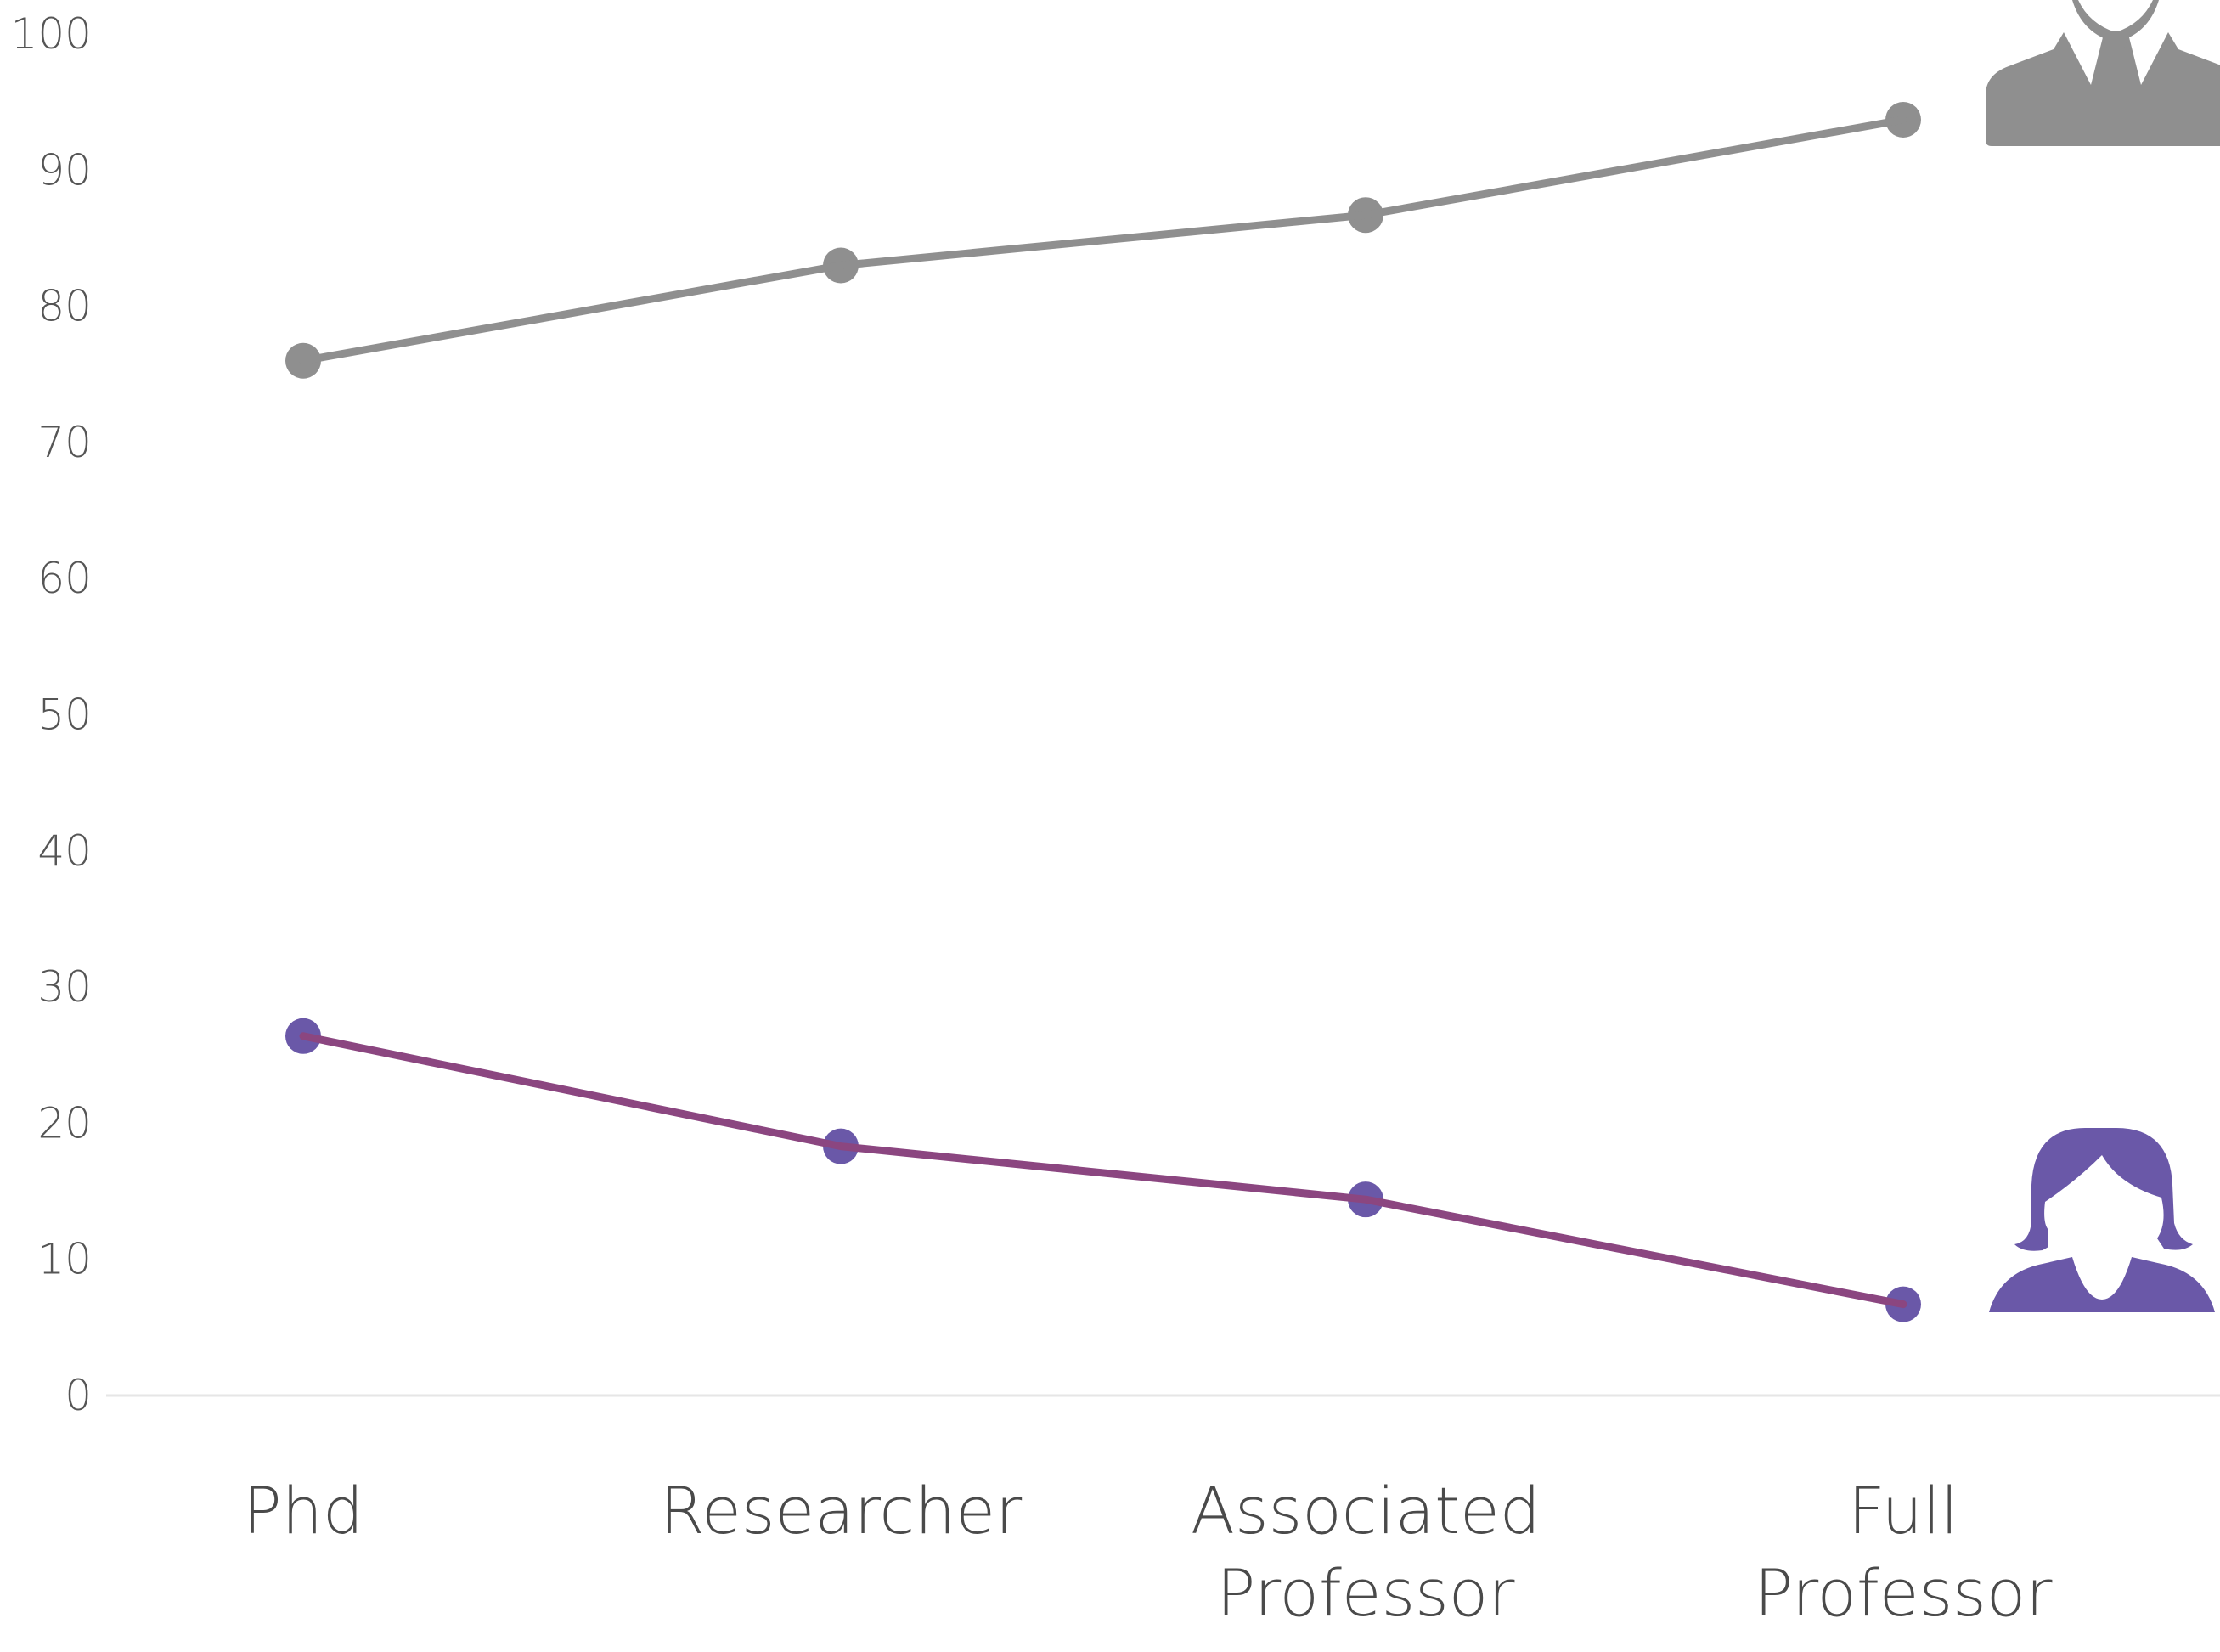 This screenshot has width=2220, height=1652. Describe the element at coordinates (64, 306) in the screenshot. I see `y-tick-label: 80` at that location.